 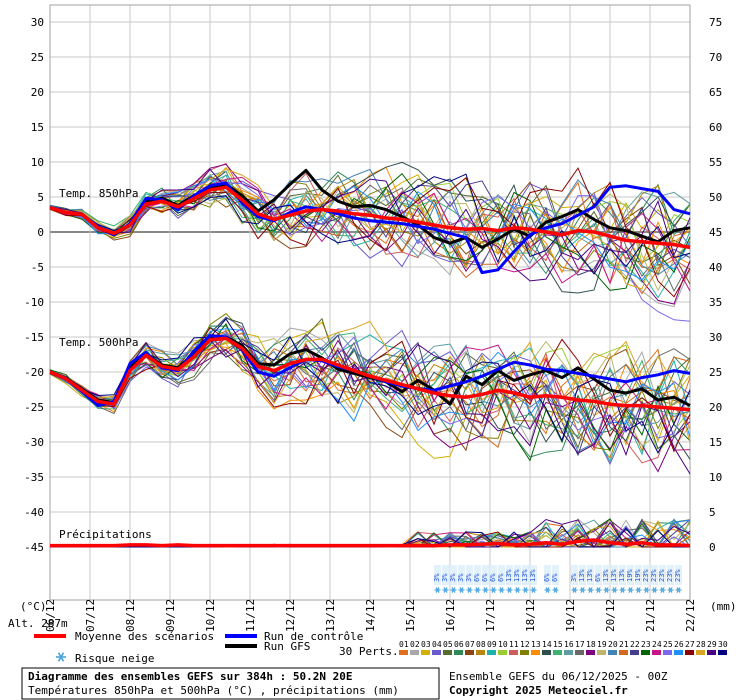 What do you see at coordinates (492, 644) in the screenshot?
I see `pert-number: 09` at bounding box center [492, 644].